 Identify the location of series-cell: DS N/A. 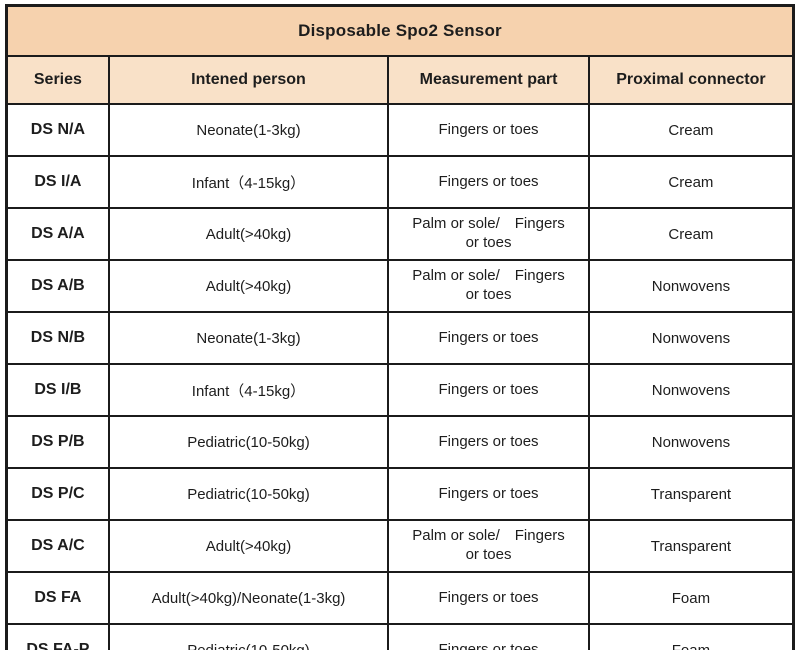
(57, 130).